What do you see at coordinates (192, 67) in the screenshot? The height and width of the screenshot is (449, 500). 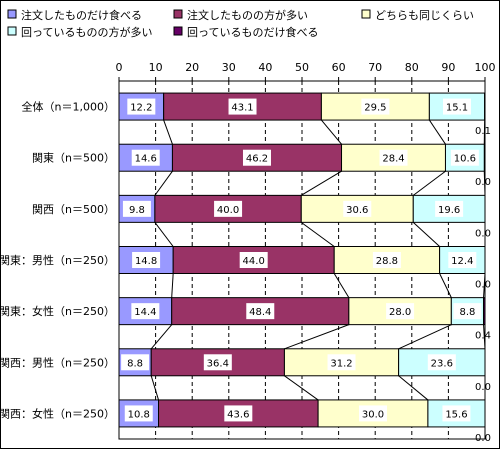 I see `x-tick-label-20: 20` at bounding box center [192, 67].